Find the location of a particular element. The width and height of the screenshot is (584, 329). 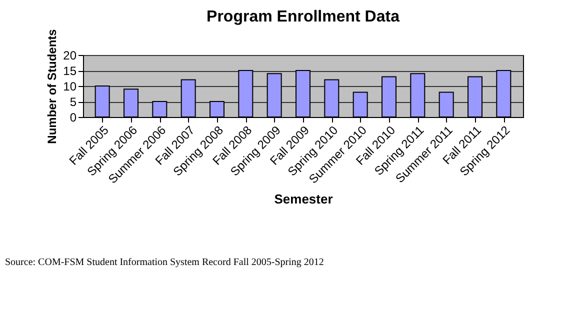

y-axis-title: Number of Students is located at coordinates (52, 86).